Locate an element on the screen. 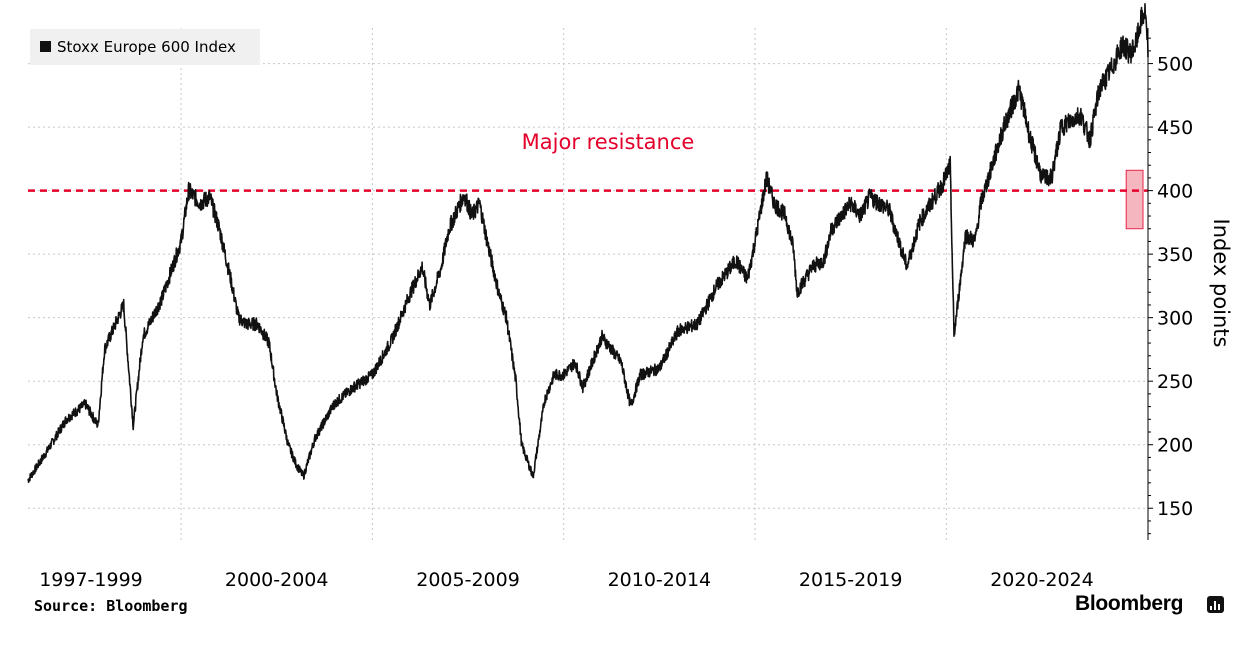 The height and width of the screenshot is (652, 1256). y-tick-label: 350 is located at coordinates (1175, 255).